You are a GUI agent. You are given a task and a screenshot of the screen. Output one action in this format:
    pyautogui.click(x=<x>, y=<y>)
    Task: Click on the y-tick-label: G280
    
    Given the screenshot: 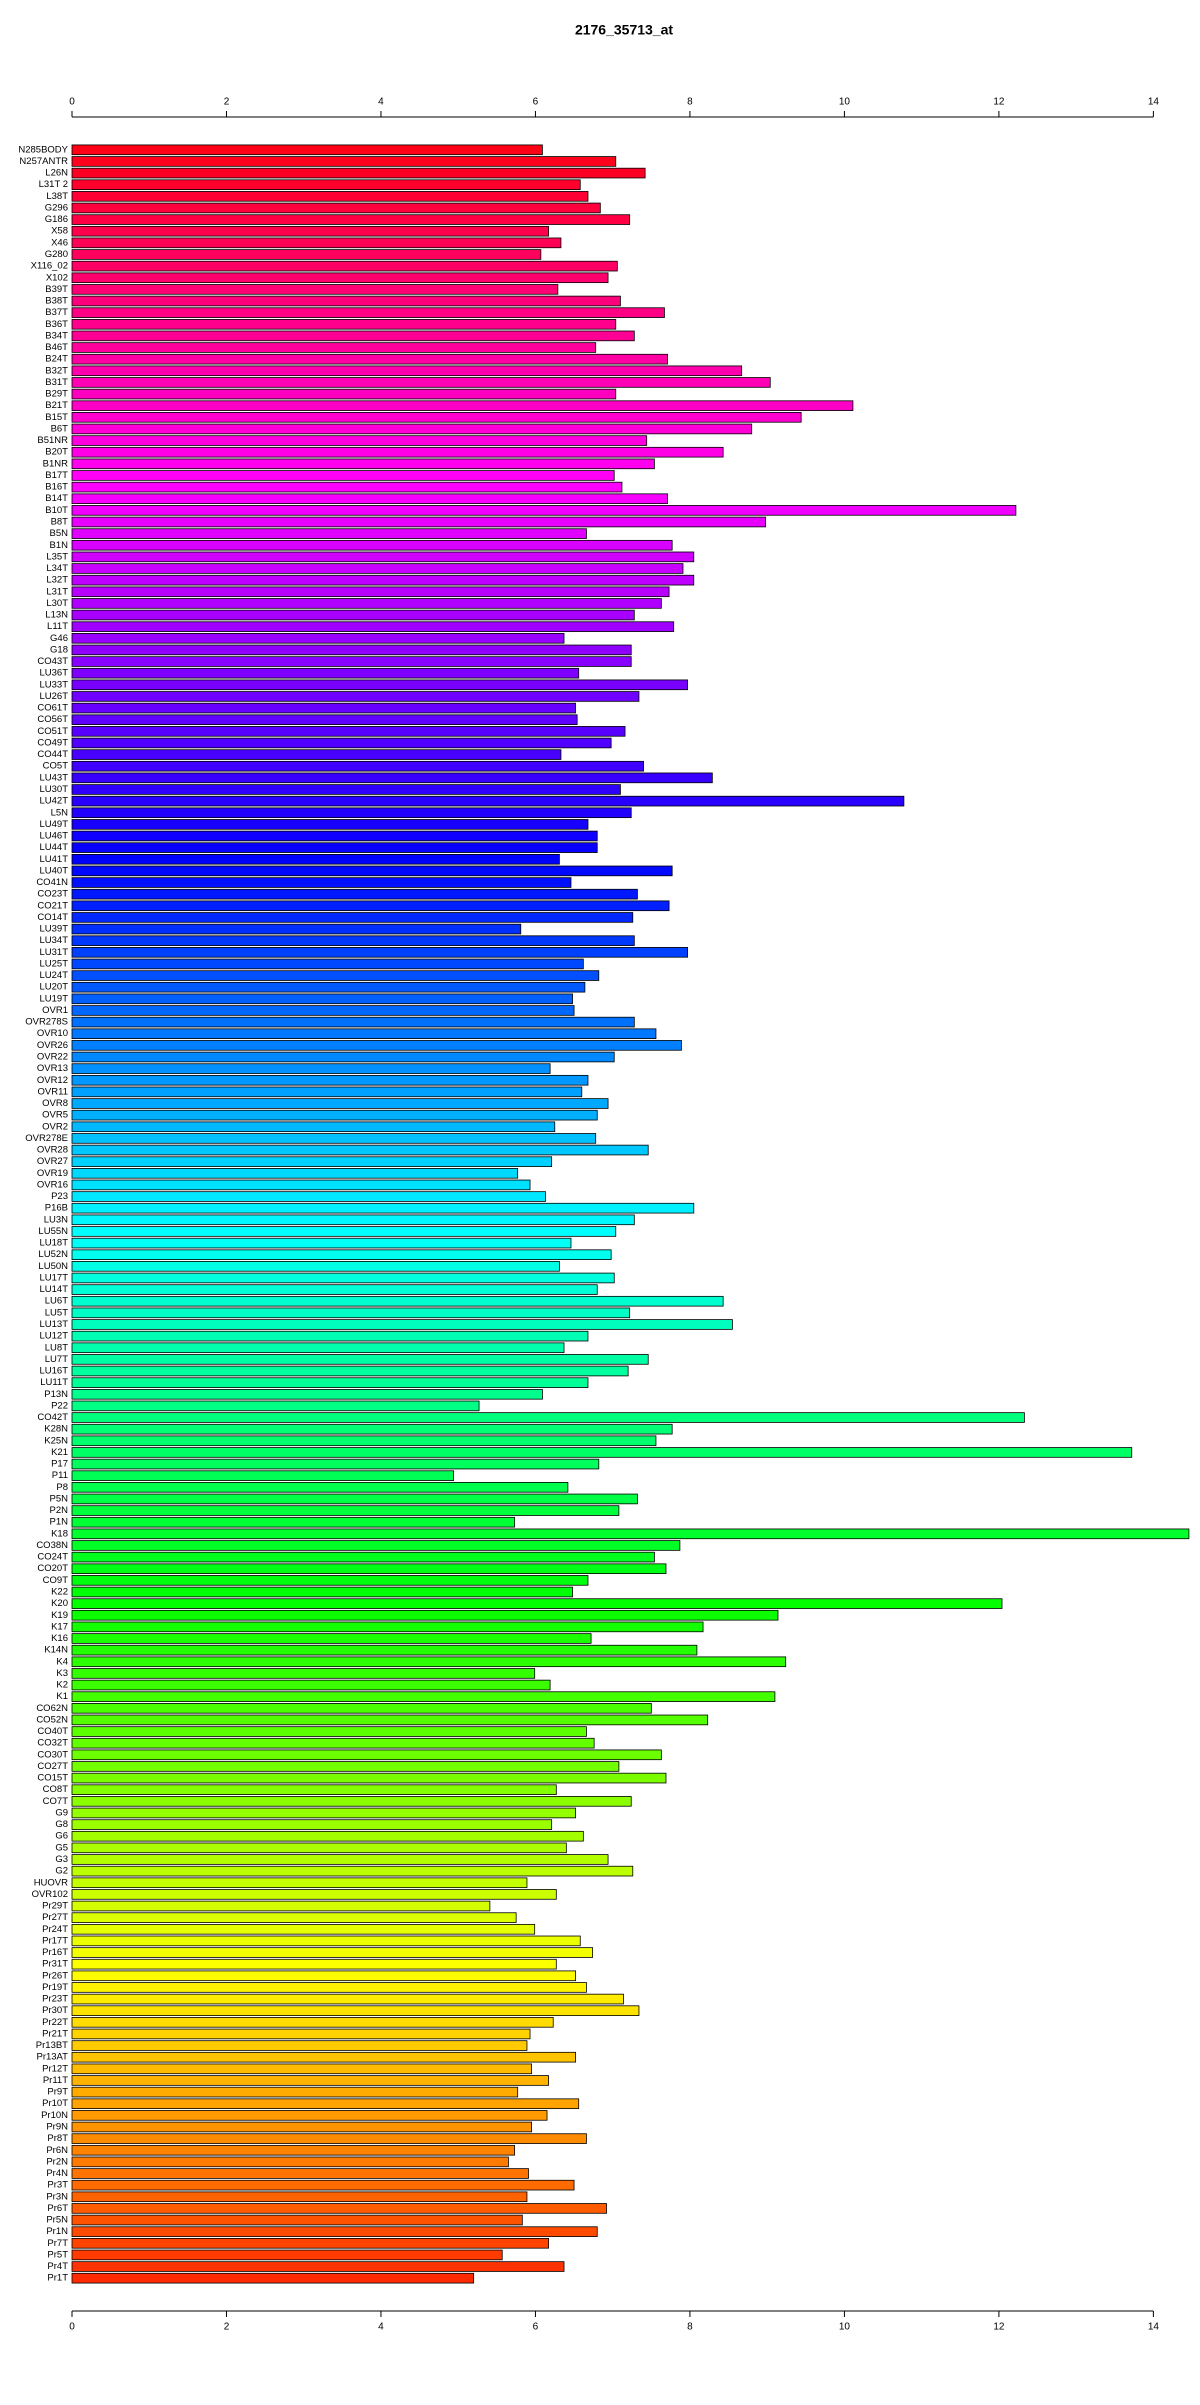 What is the action you would take?
    pyautogui.click(x=56, y=254)
    